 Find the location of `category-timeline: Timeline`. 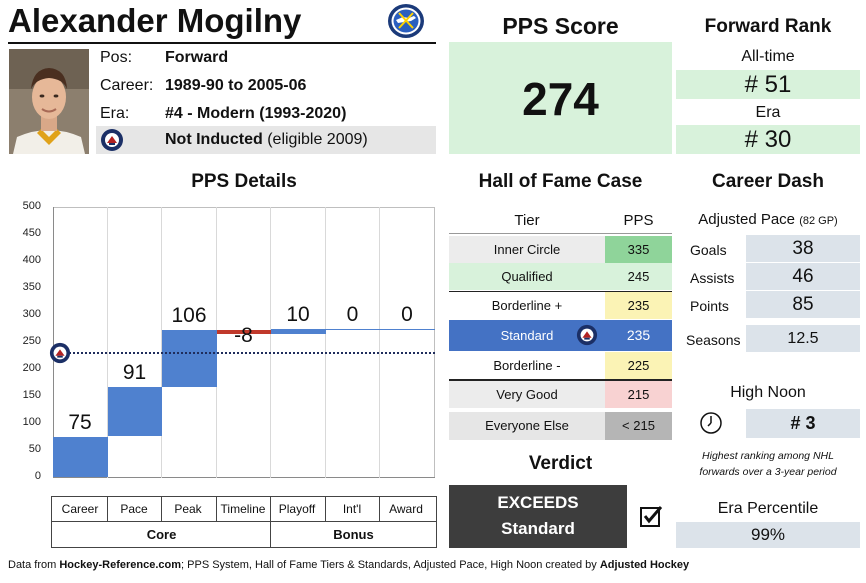

category-timeline: Timeline is located at coordinates (243, 509).